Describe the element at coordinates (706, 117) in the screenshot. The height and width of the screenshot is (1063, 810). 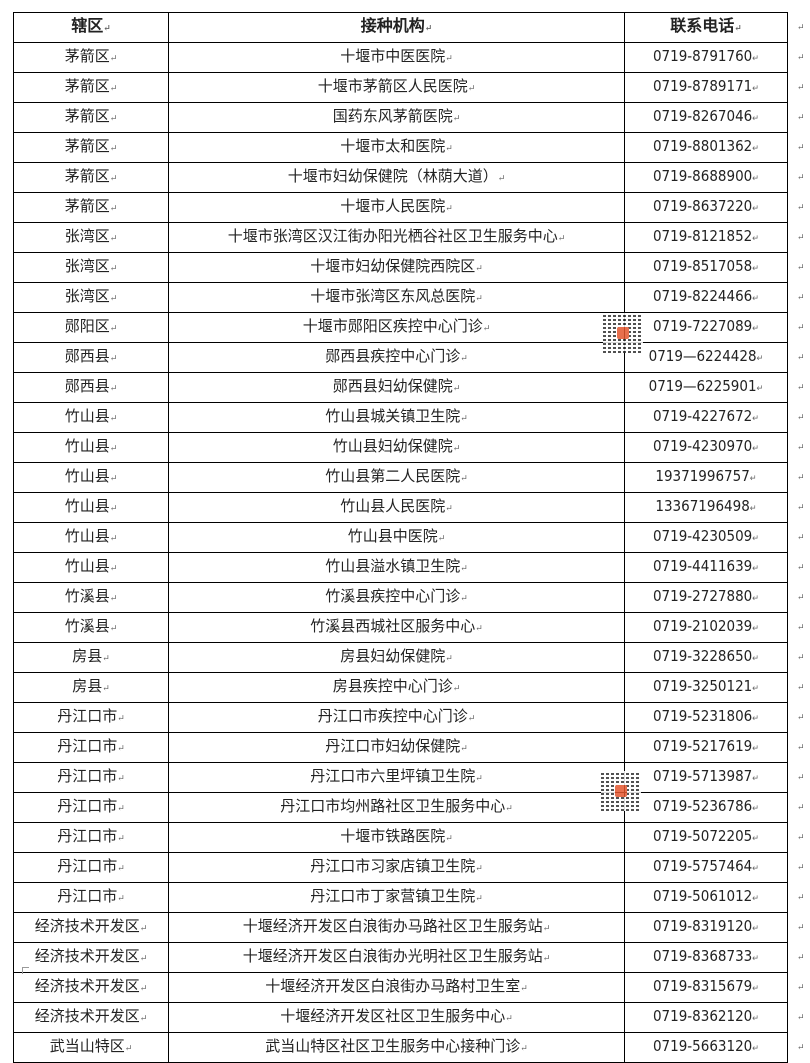
I see `phone-cell: 0719-8267046` at that location.